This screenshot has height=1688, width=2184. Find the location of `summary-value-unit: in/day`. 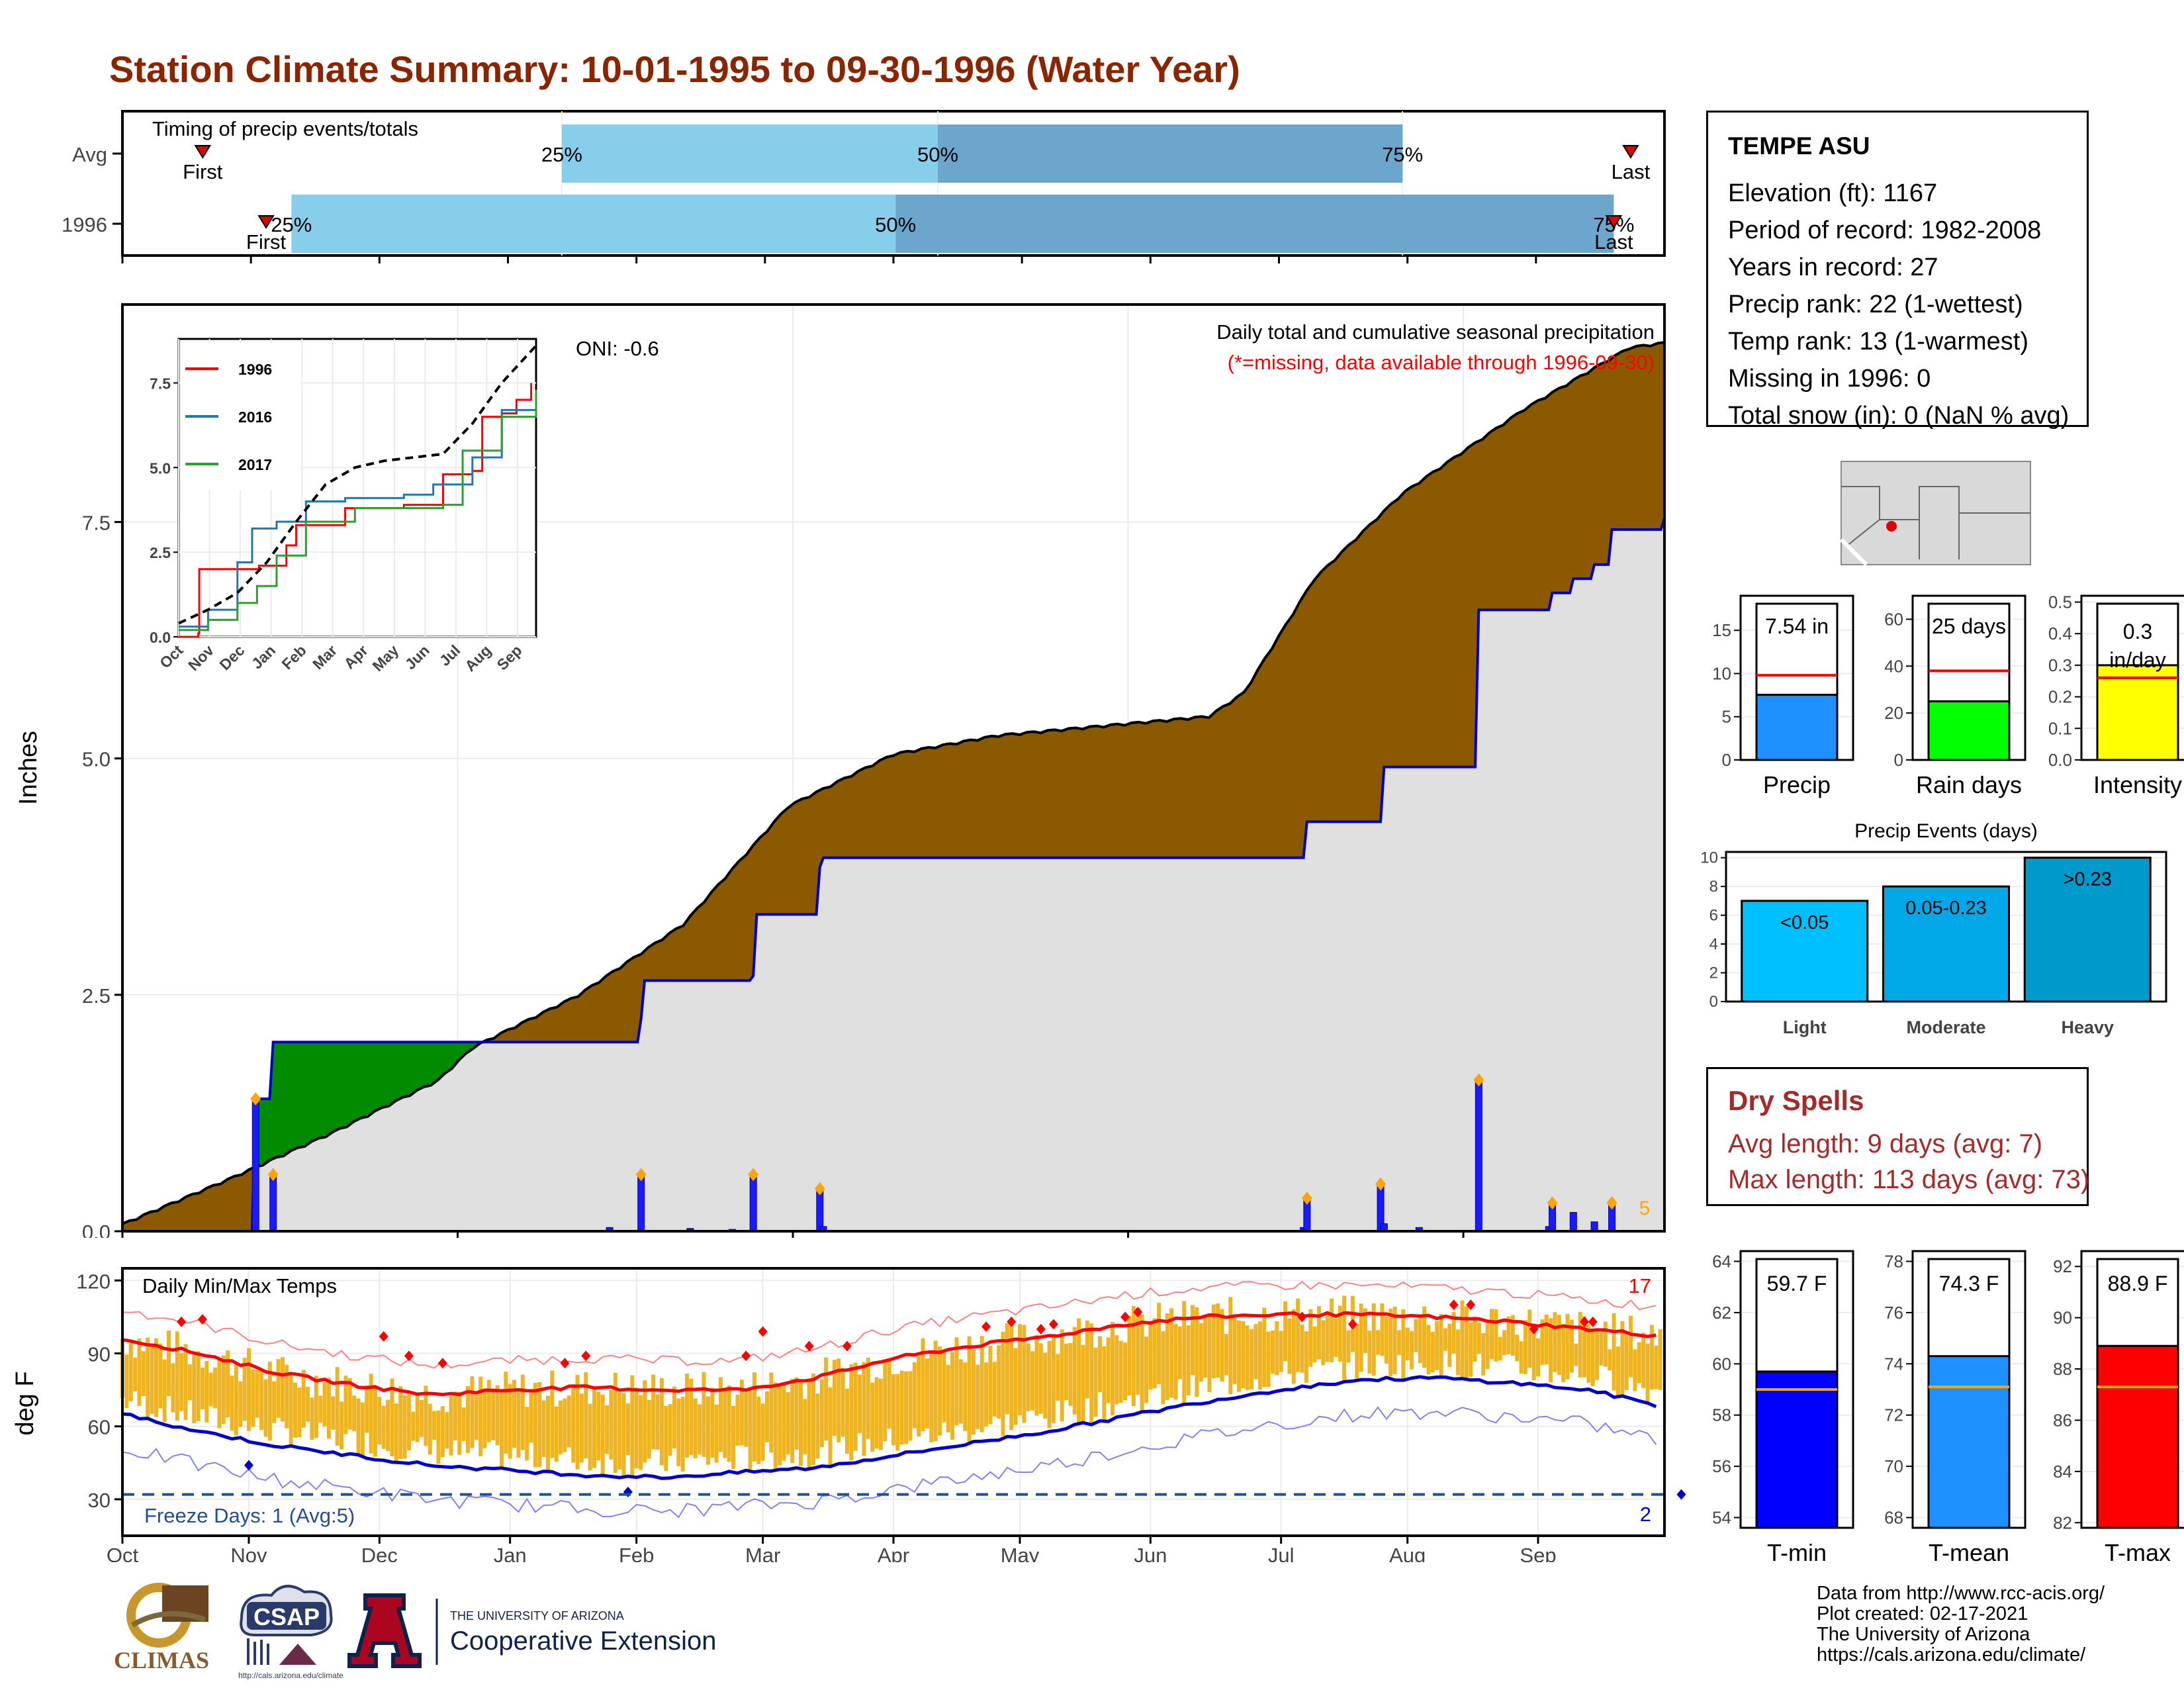

summary-value-unit: in/day is located at coordinates (2137, 660).